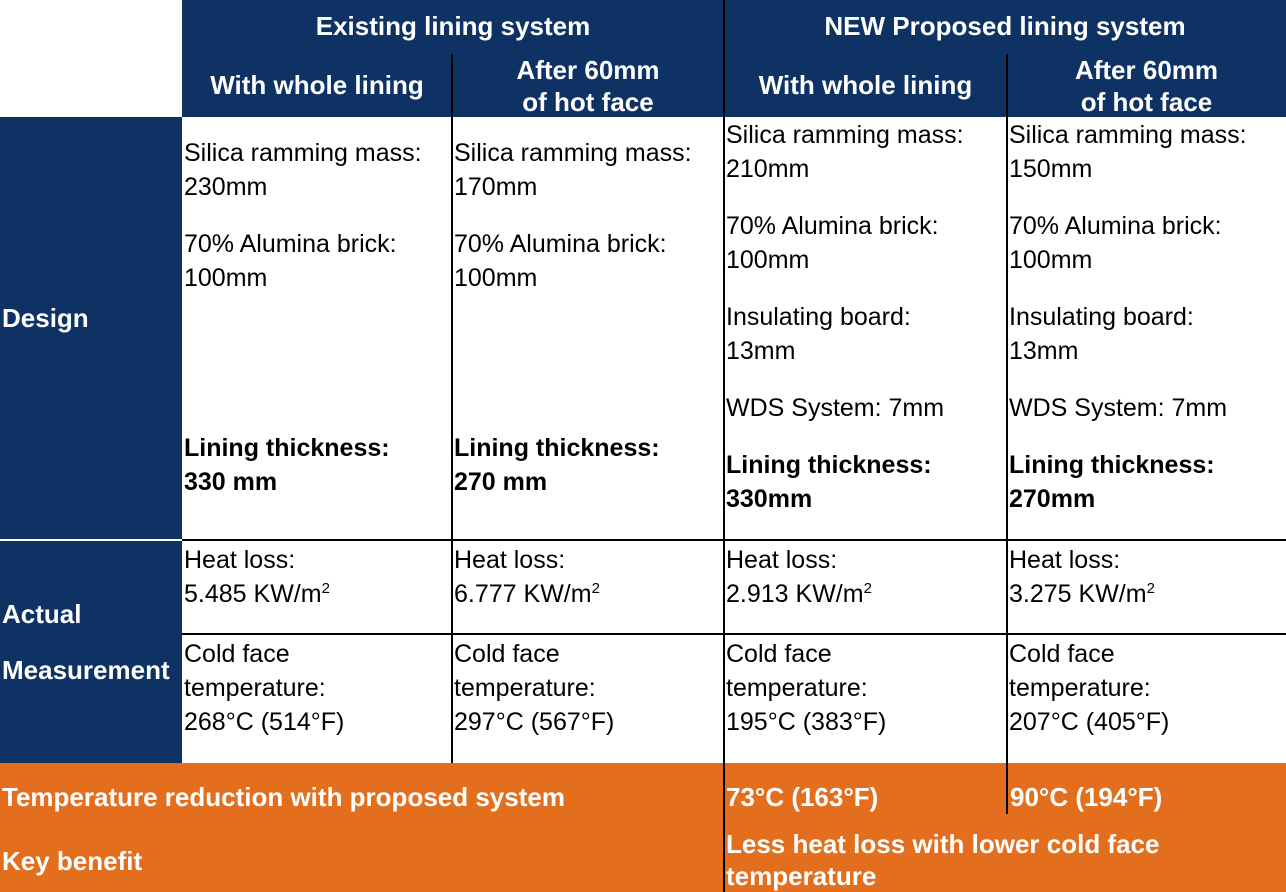  What do you see at coordinates (769, 499) in the screenshot?
I see `thickness-value: 330mm` at bounding box center [769, 499].